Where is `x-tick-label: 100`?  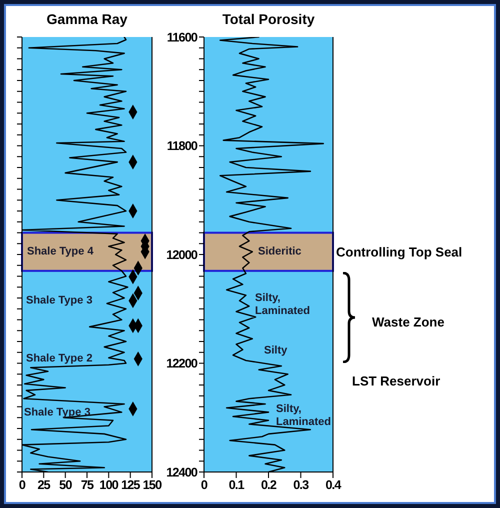
x-tick-label: 100 is located at coordinates (109, 485).